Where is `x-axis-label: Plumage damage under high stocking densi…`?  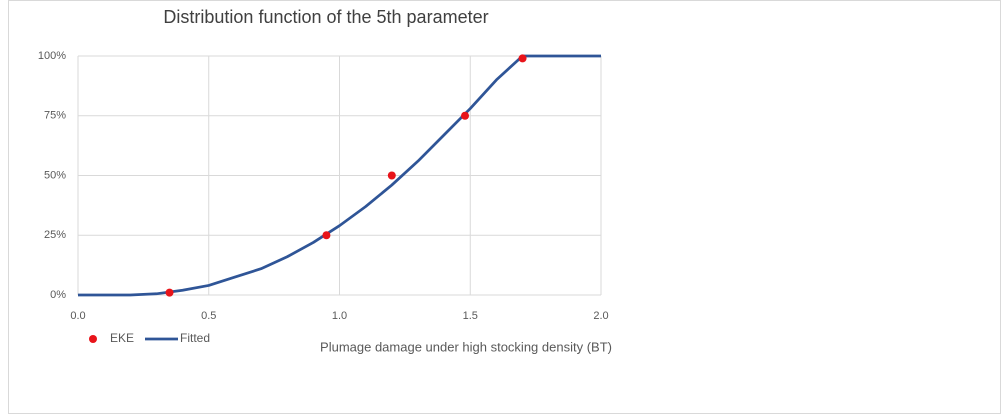 x-axis-label: Plumage damage under high stocking densi… is located at coordinates (466, 346).